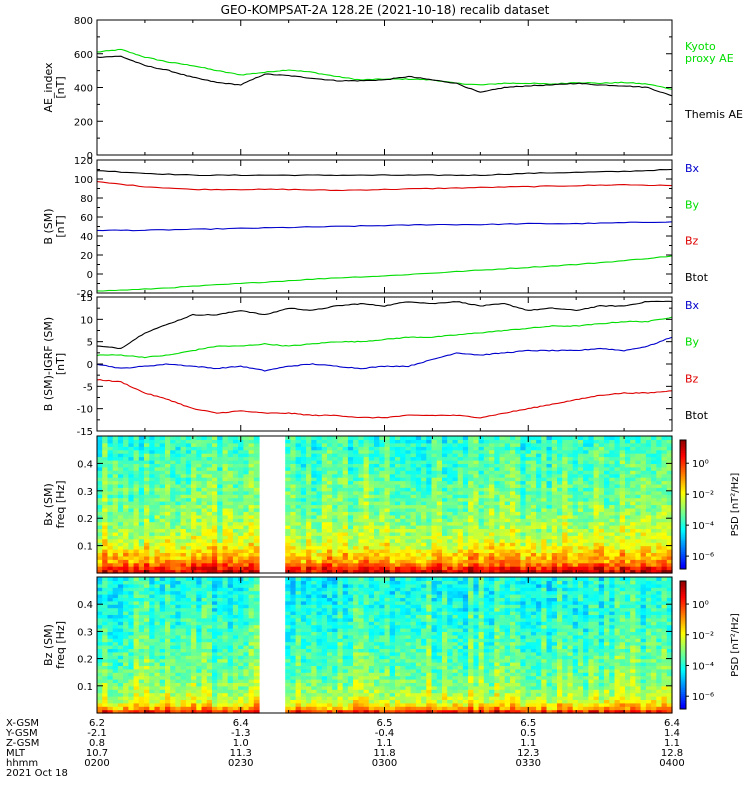 The width and height of the screenshot is (750, 800). I want to click on y-tick-label: -20, so click(85, 294).